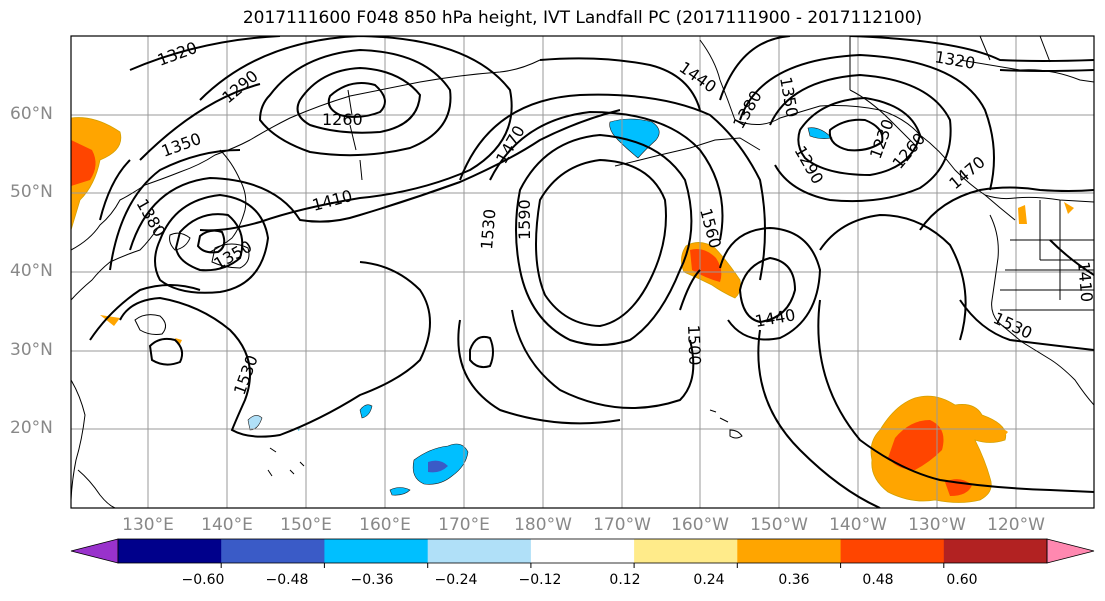  What do you see at coordinates (31, 428) in the screenshot?
I see `lat-label: 20°N` at bounding box center [31, 428].